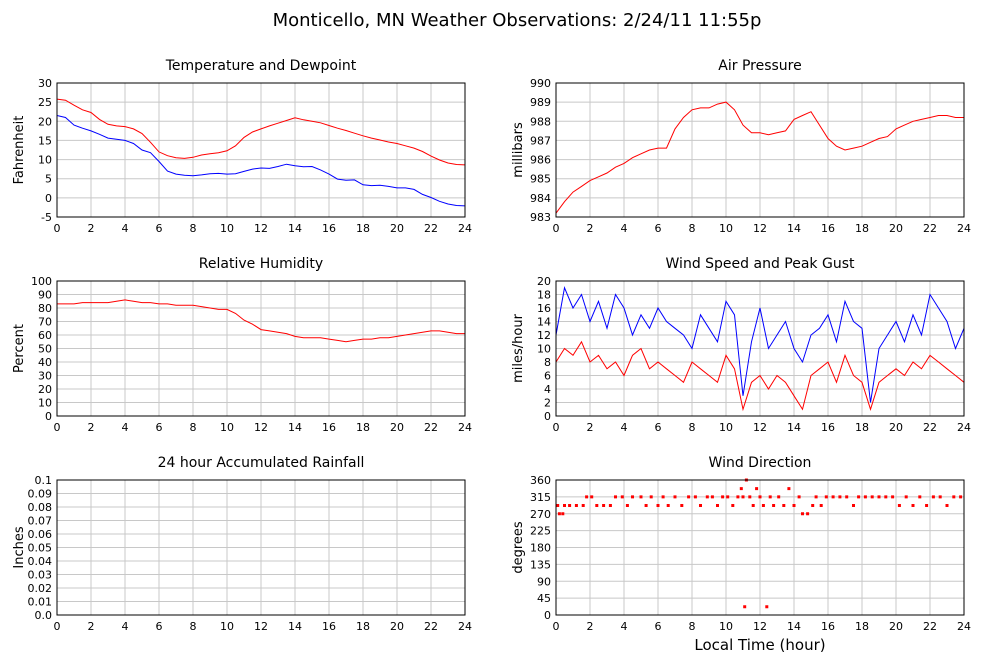  Describe the element at coordinates (540, 480) in the screenshot. I see `y-tick-label: 360` at that location.